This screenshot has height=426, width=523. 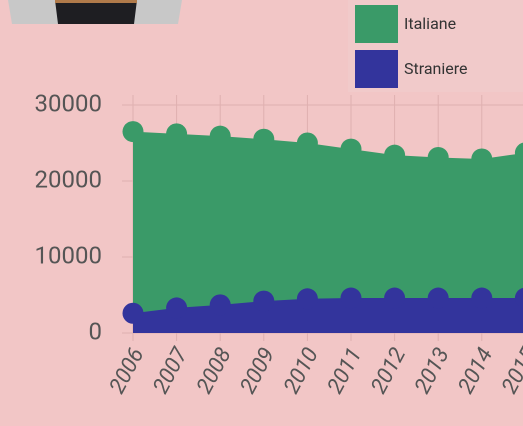 I want to click on x-tick-label: 2009, so click(x=258, y=371).